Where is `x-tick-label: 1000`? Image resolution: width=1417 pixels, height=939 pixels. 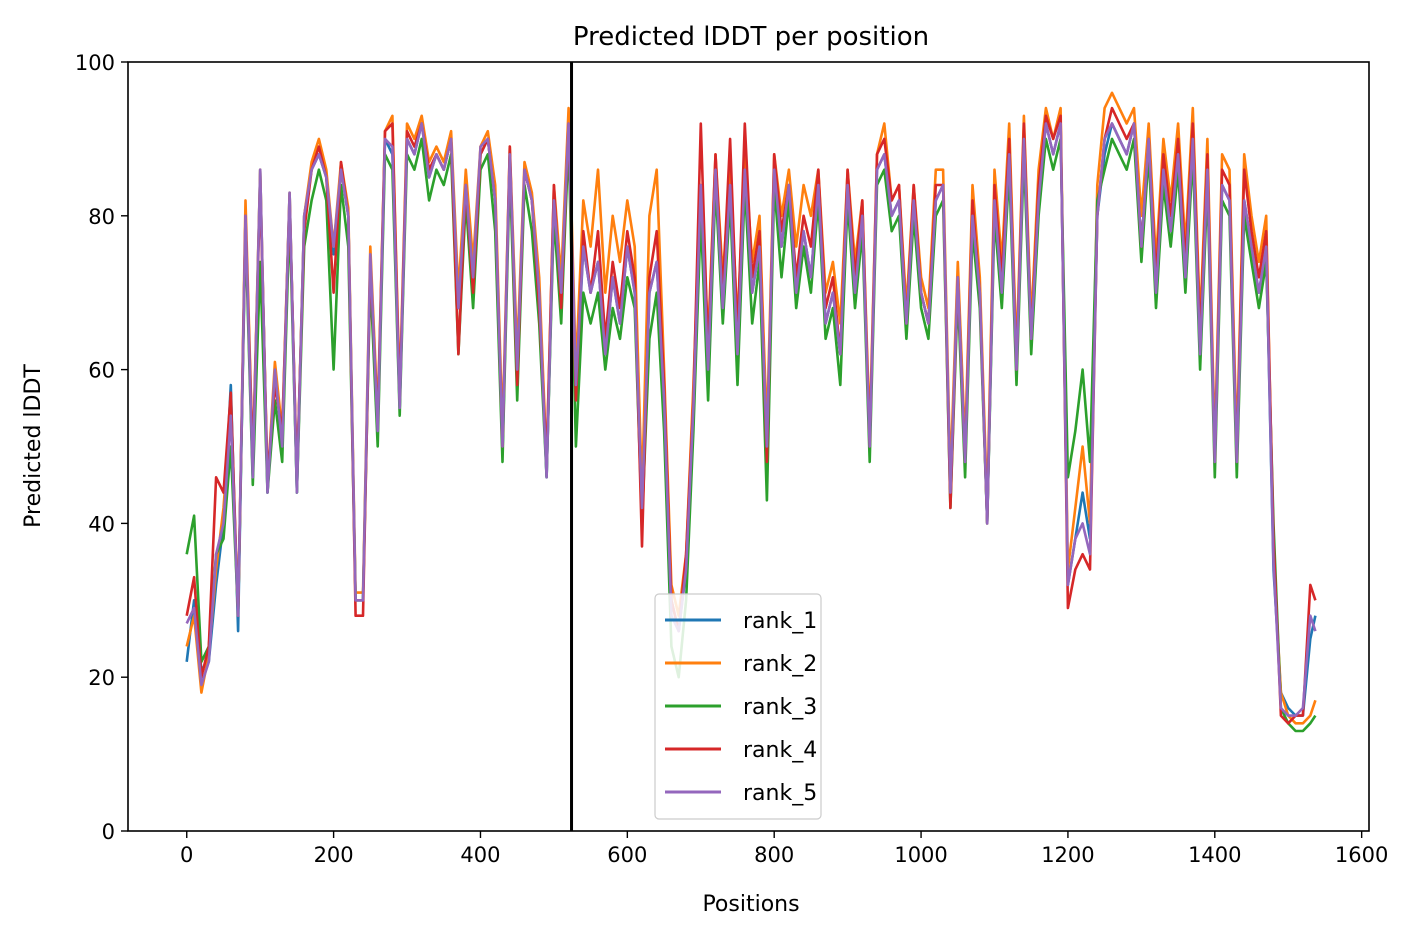
x-tick-label: 1000 is located at coordinates (920, 855).